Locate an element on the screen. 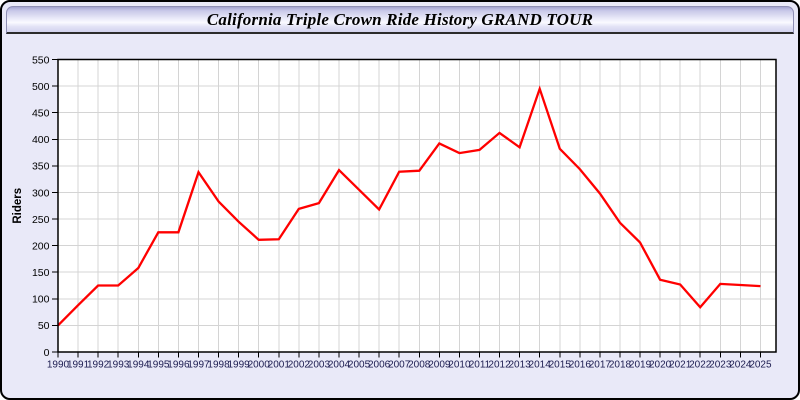 The height and width of the screenshot is (400, 800). svg-text: 2010 is located at coordinates (459, 365).